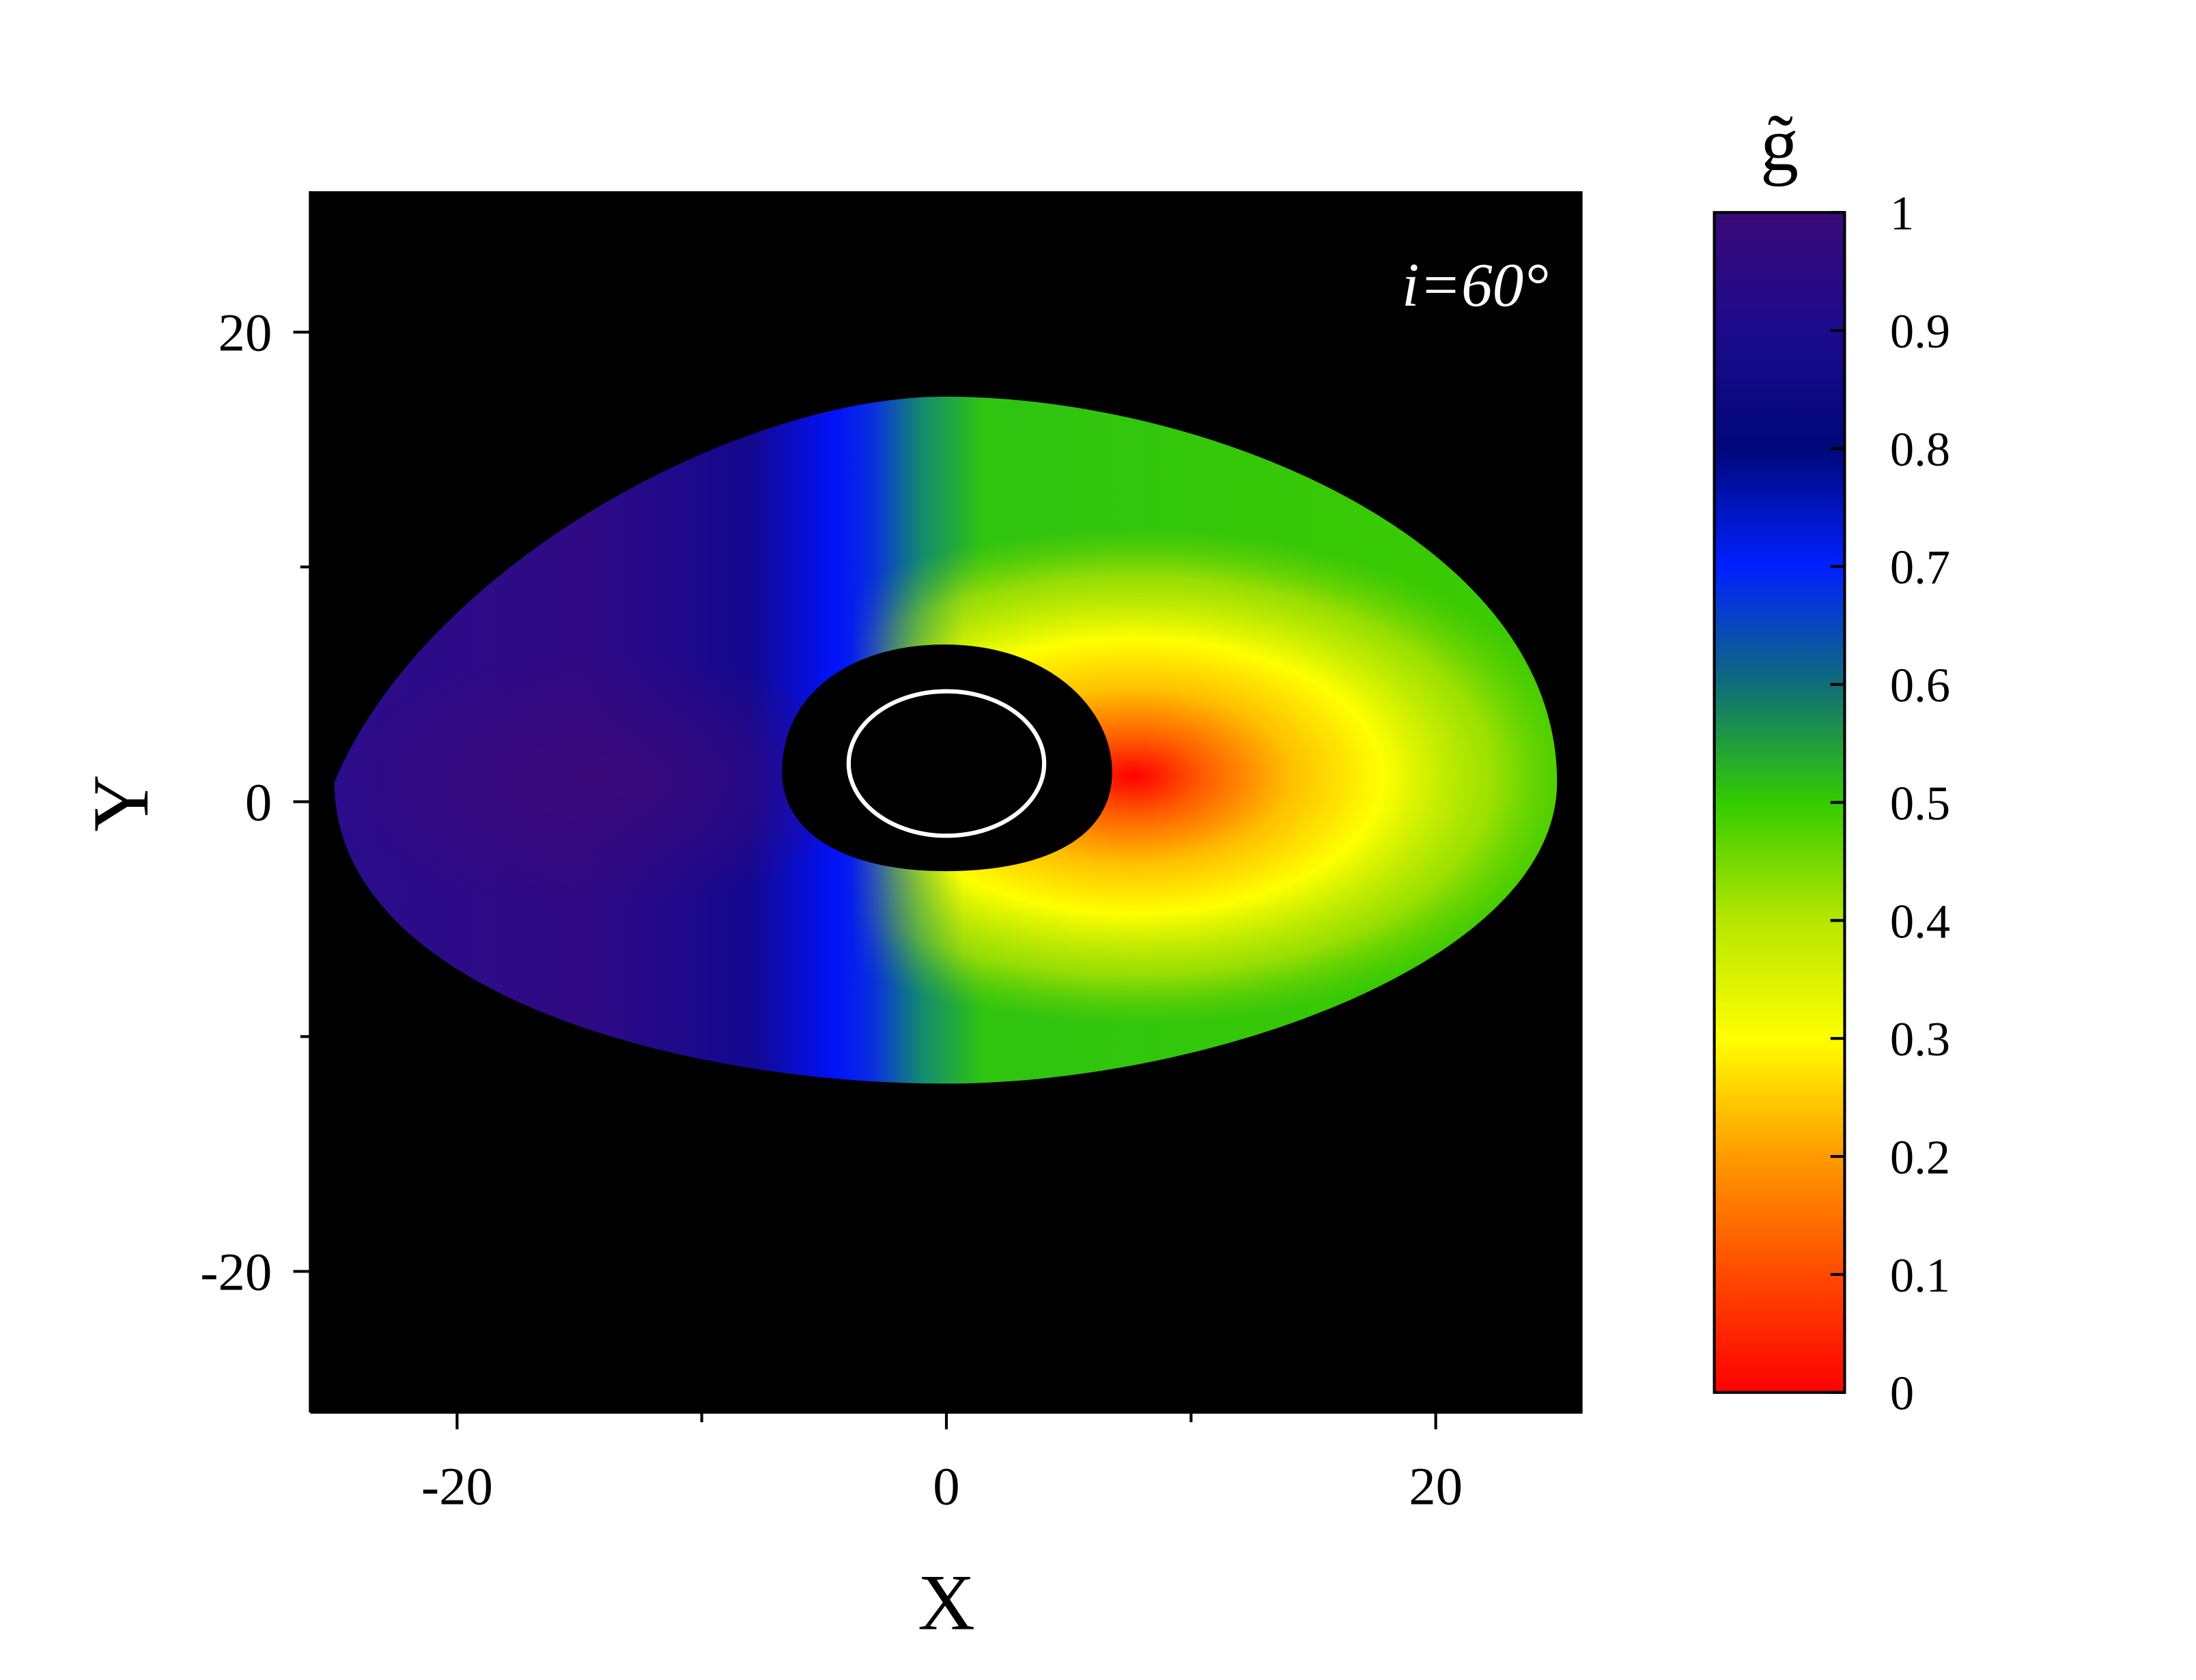 The height and width of the screenshot is (1680, 2196). I want to click on colorbar-tick-label: 0.5, so click(1920, 803).